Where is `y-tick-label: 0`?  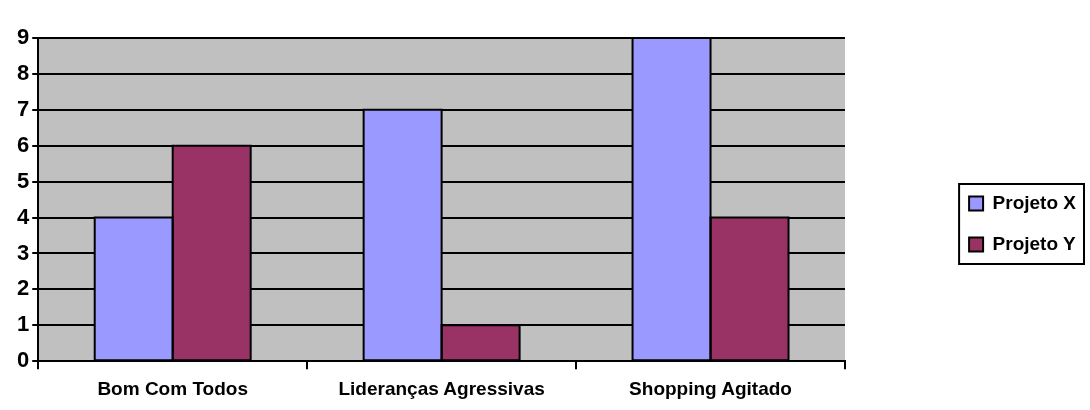 y-tick-label: 0 is located at coordinates (23, 360).